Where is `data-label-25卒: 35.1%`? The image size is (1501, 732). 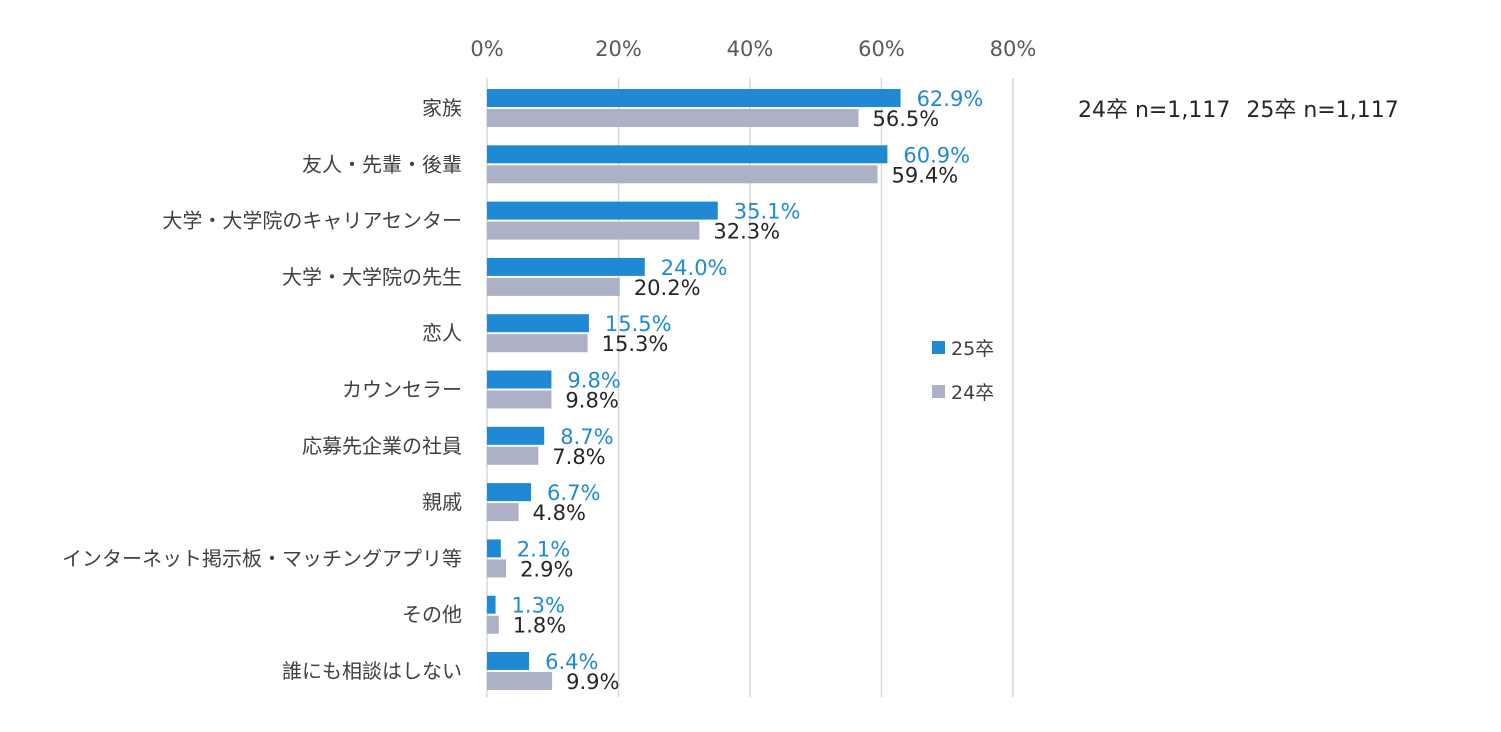
data-label-25卒: 35.1% is located at coordinates (767, 212).